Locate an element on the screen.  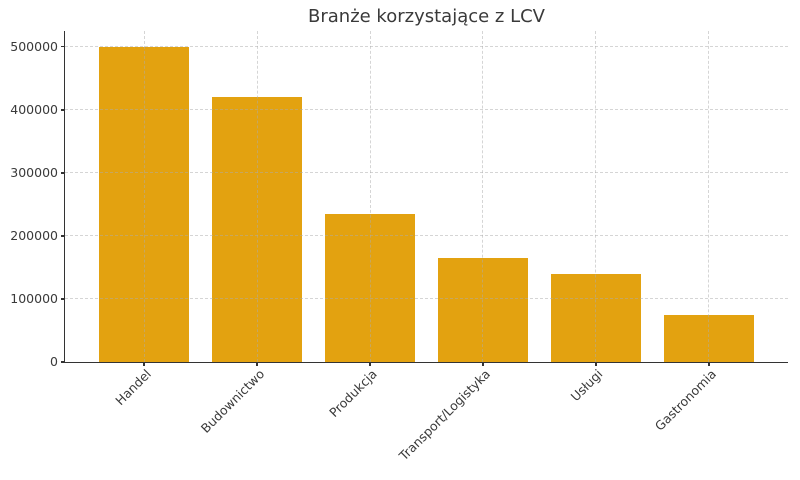
x-tick-label: Budownictwo is located at coordinates (232, 401).